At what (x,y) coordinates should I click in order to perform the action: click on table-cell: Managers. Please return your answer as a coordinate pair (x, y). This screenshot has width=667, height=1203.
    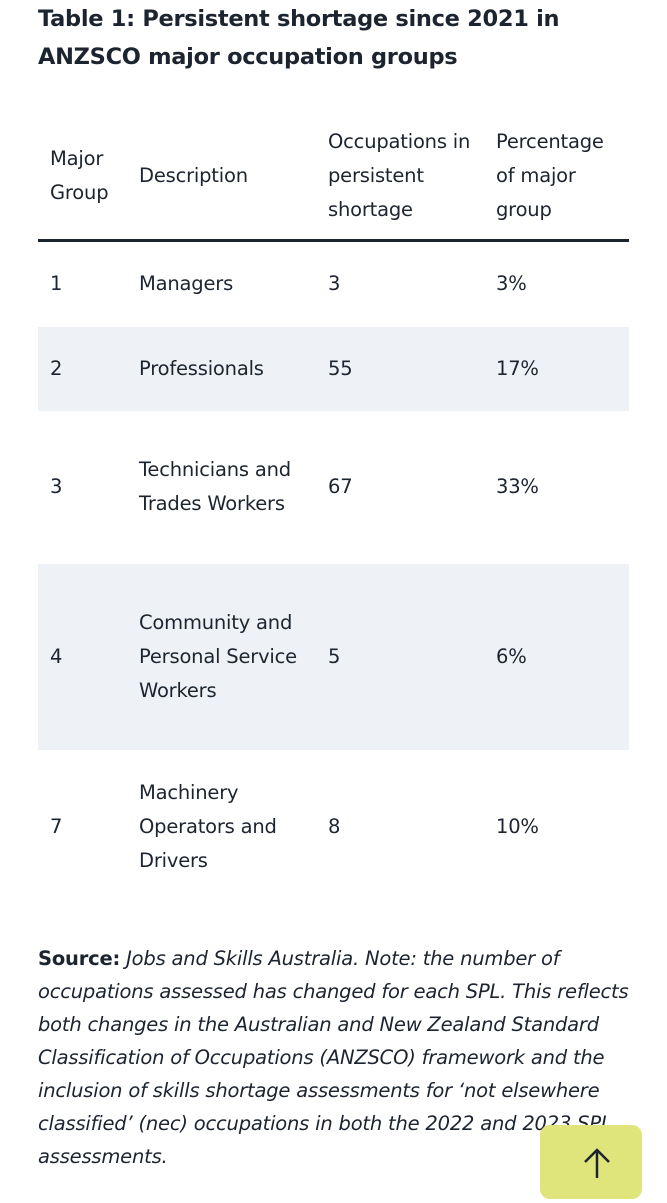
    Looking at the image, I should click on (186, 284).